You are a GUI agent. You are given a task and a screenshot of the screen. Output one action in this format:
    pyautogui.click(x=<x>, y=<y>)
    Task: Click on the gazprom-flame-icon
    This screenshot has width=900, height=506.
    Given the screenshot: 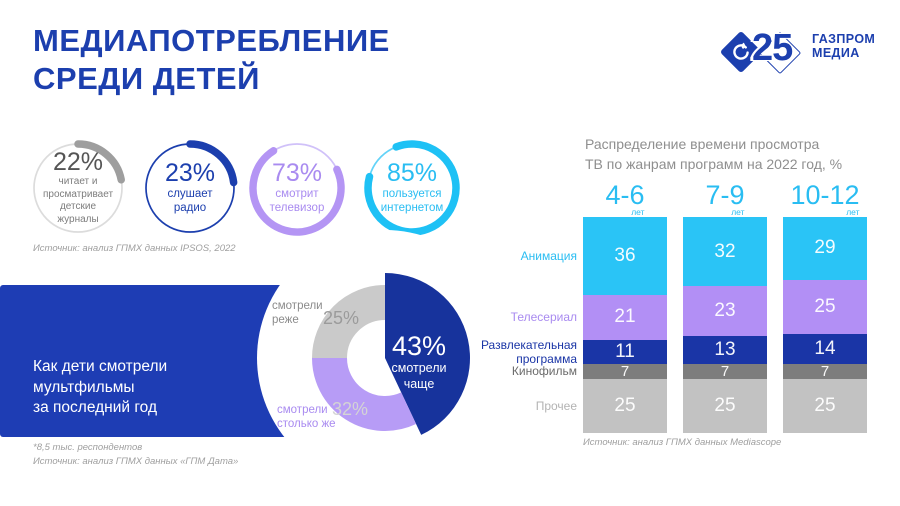 What is the action you would take?
    pyautogui.click(x=741, y=51)
    